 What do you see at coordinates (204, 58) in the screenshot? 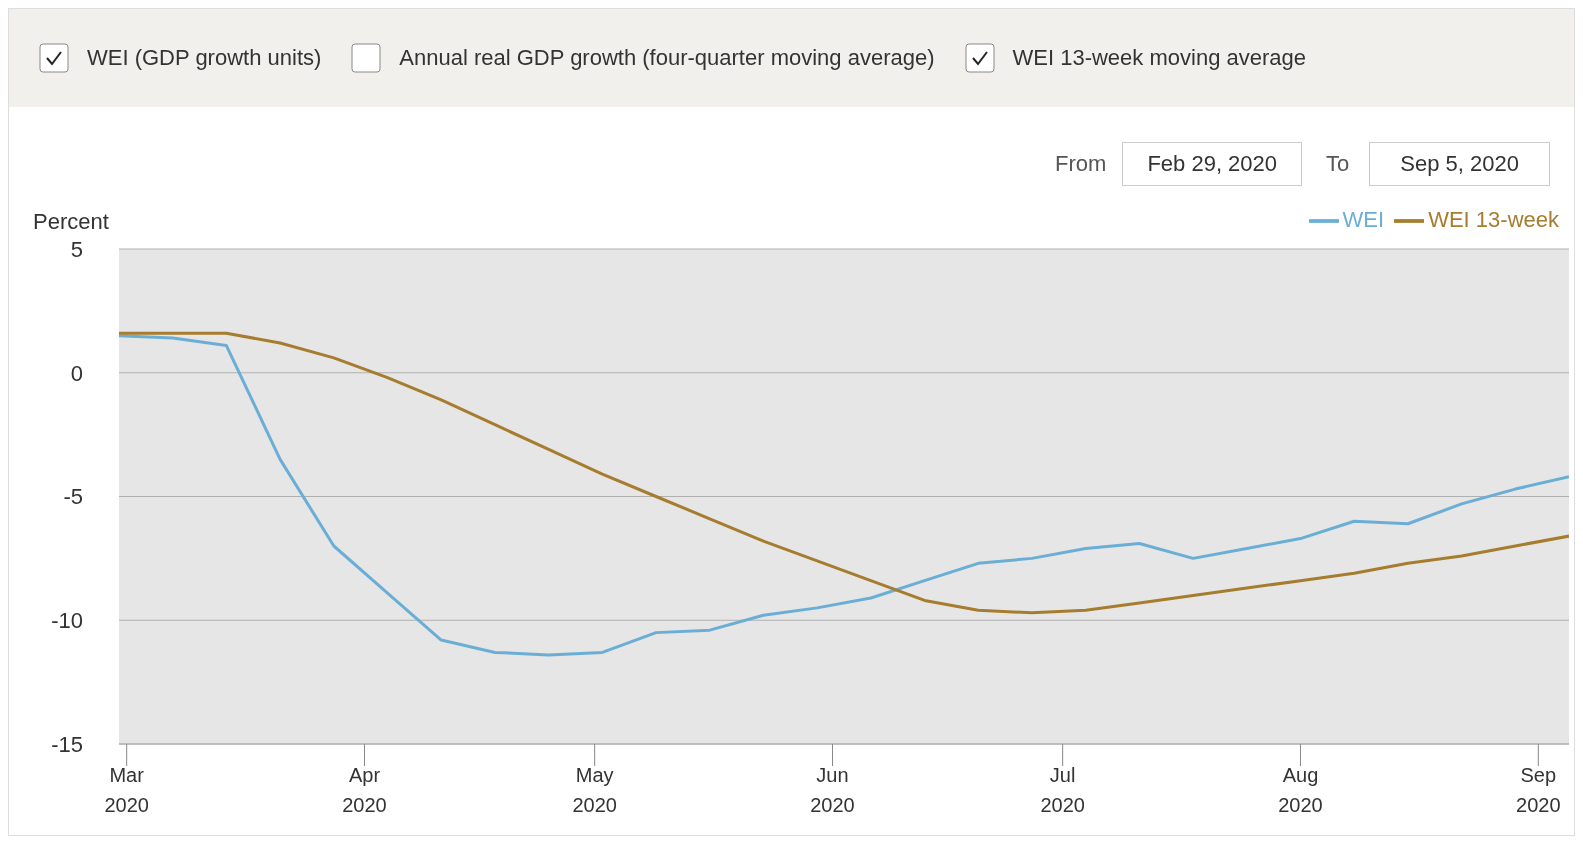
I see `text: WEI (GDP growth units)` at bounding box center [204, 58].